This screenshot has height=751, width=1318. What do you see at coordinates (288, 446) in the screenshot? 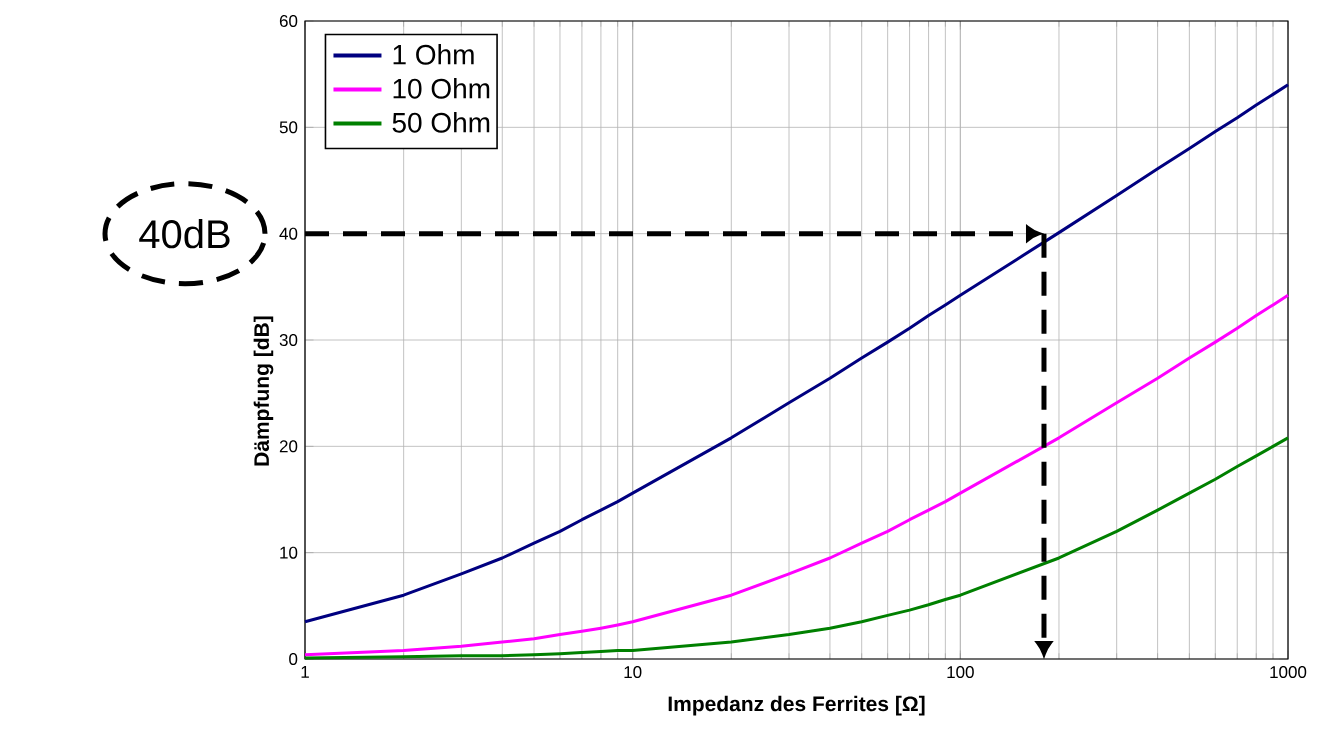
I see `y-tick-label: 20` at bounding box center [288, 446].